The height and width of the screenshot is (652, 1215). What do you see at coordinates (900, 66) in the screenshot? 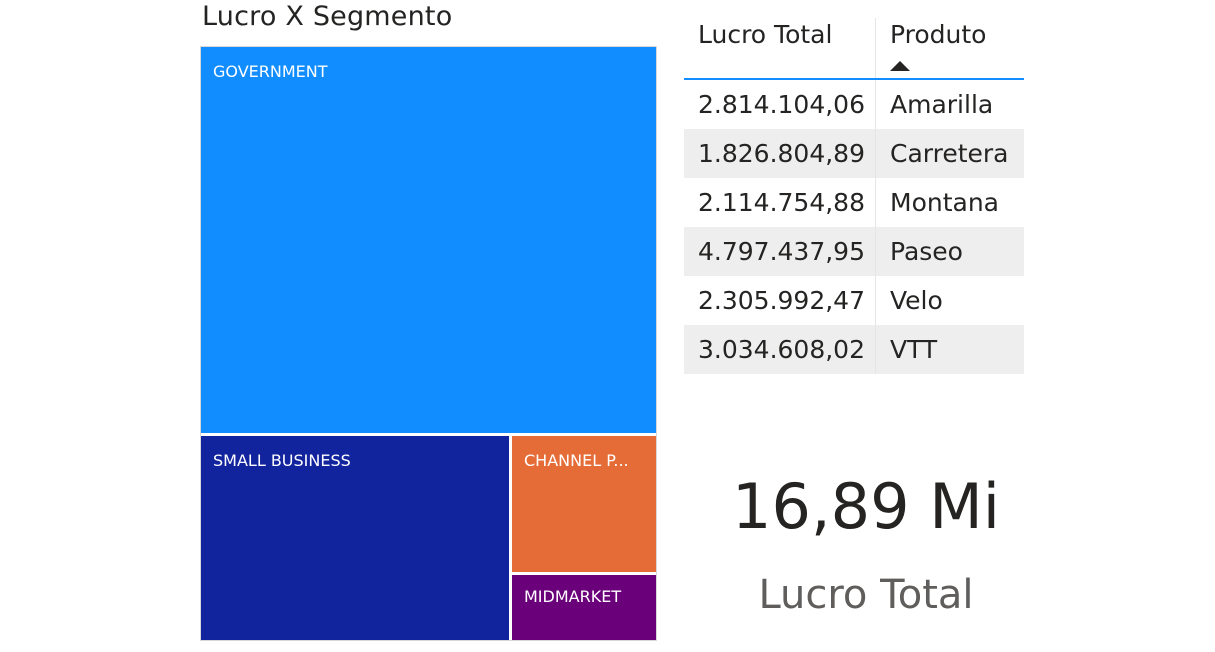
I see `sort-ascending-icon` at bounding box center [900, 66].